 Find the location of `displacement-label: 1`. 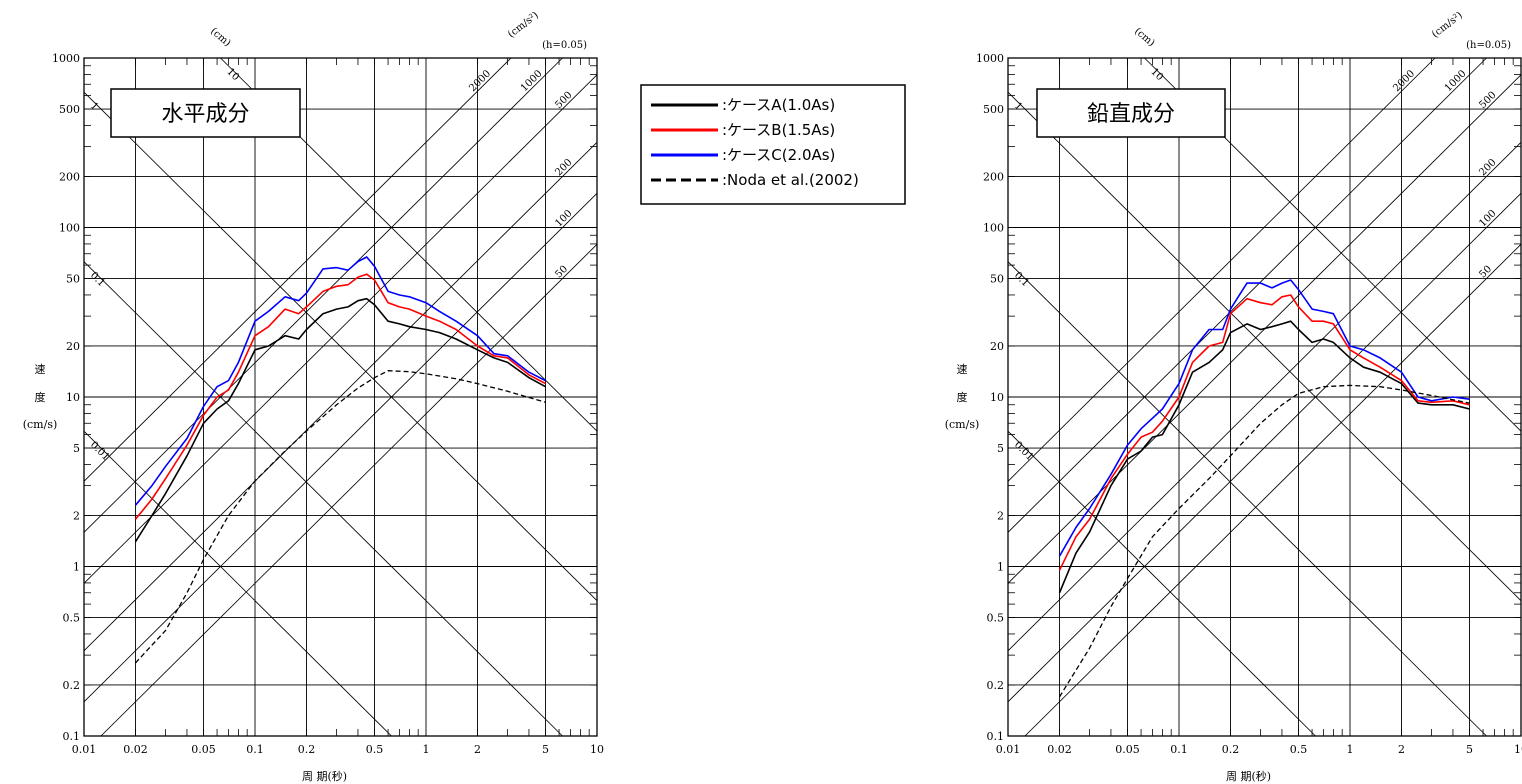

displacement-label: 1 is located at coordinates (94, 107).